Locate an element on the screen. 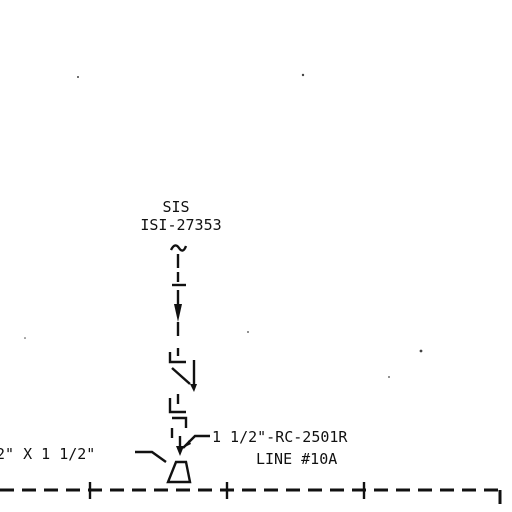 This screenshot has height=512, width=512. line-number-label: LINE #10A is located at coordinates (296, 459).